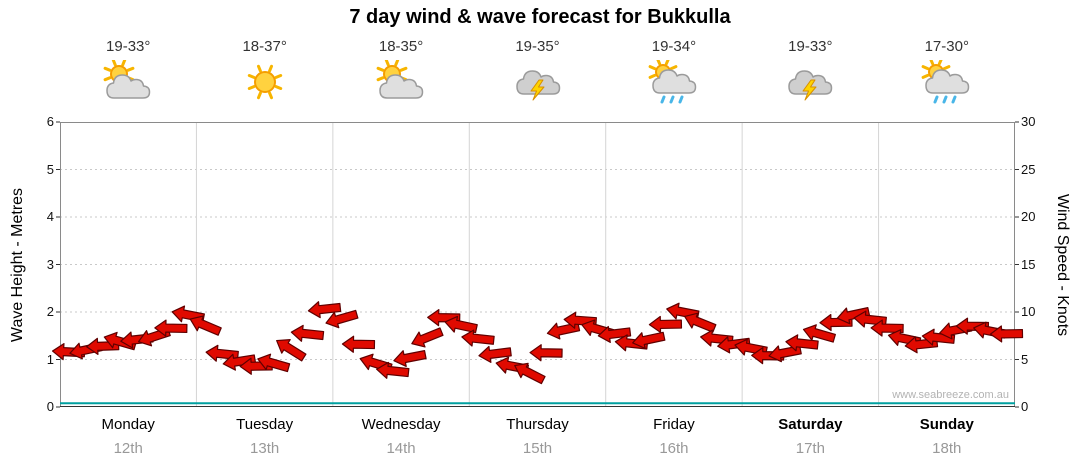 This screenshot has height=475, width=1080. I want to click on left-tick-label: 0, so click(50, 406).